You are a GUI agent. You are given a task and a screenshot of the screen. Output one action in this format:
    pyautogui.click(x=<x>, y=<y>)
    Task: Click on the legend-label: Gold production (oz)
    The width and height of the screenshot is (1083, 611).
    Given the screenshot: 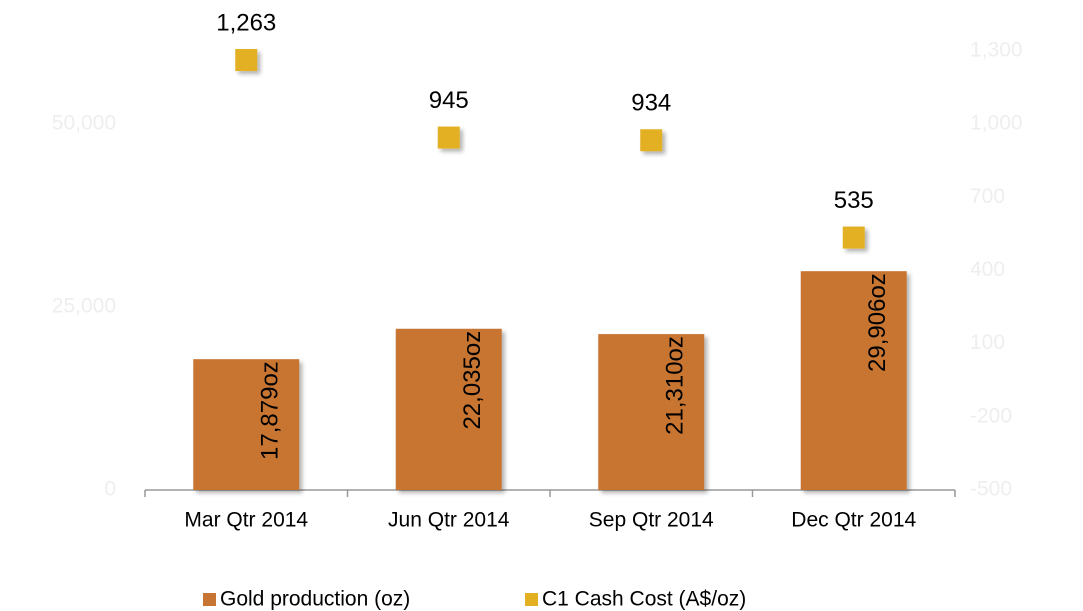 What is the action you would take?
    pyautogui.click(x=315, y=599)
    